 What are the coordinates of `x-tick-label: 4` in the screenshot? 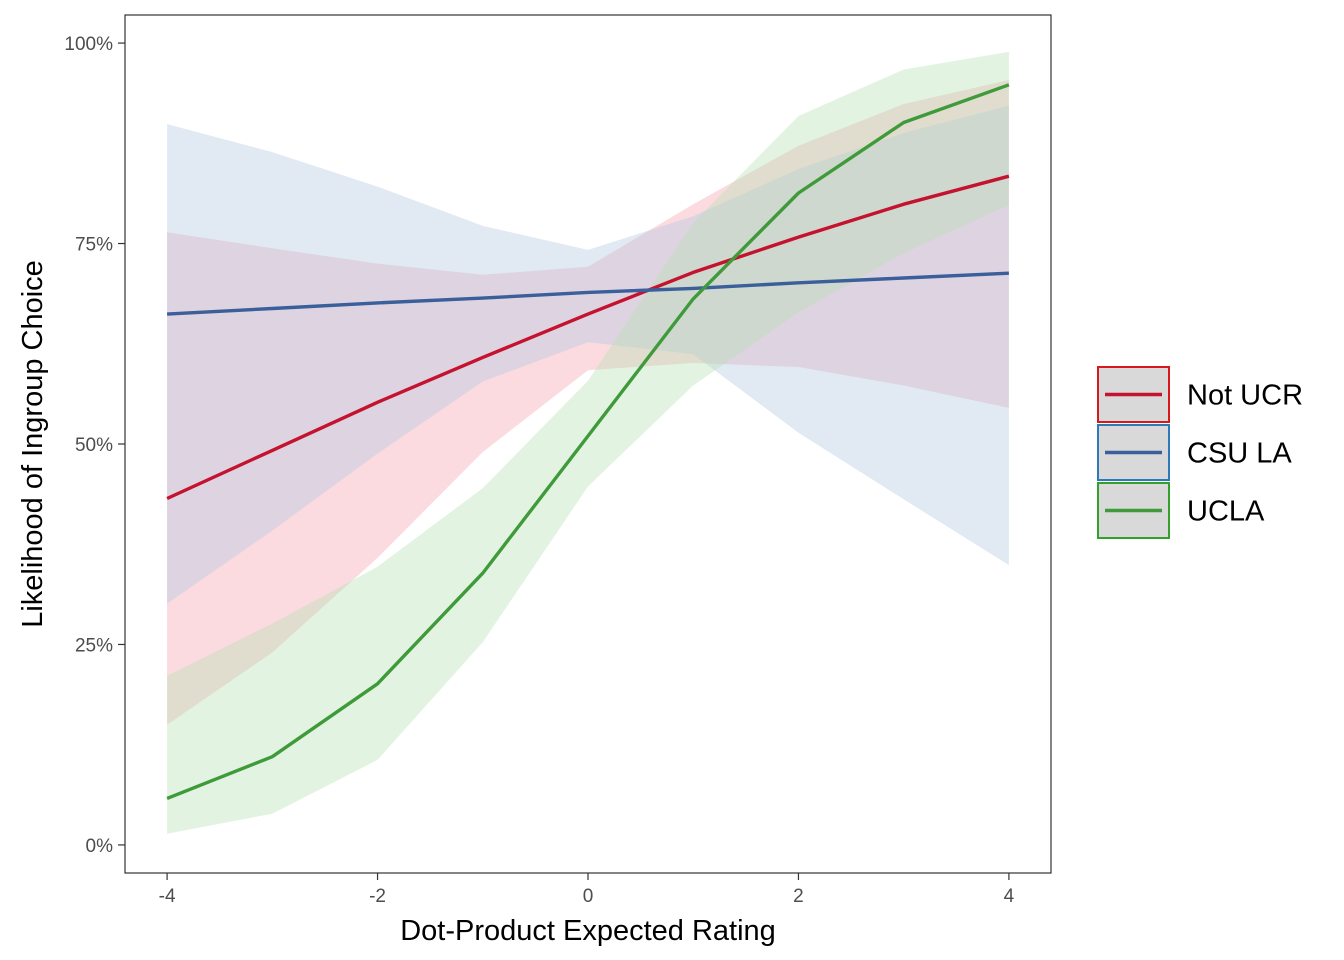 It's located at (1009, 896).